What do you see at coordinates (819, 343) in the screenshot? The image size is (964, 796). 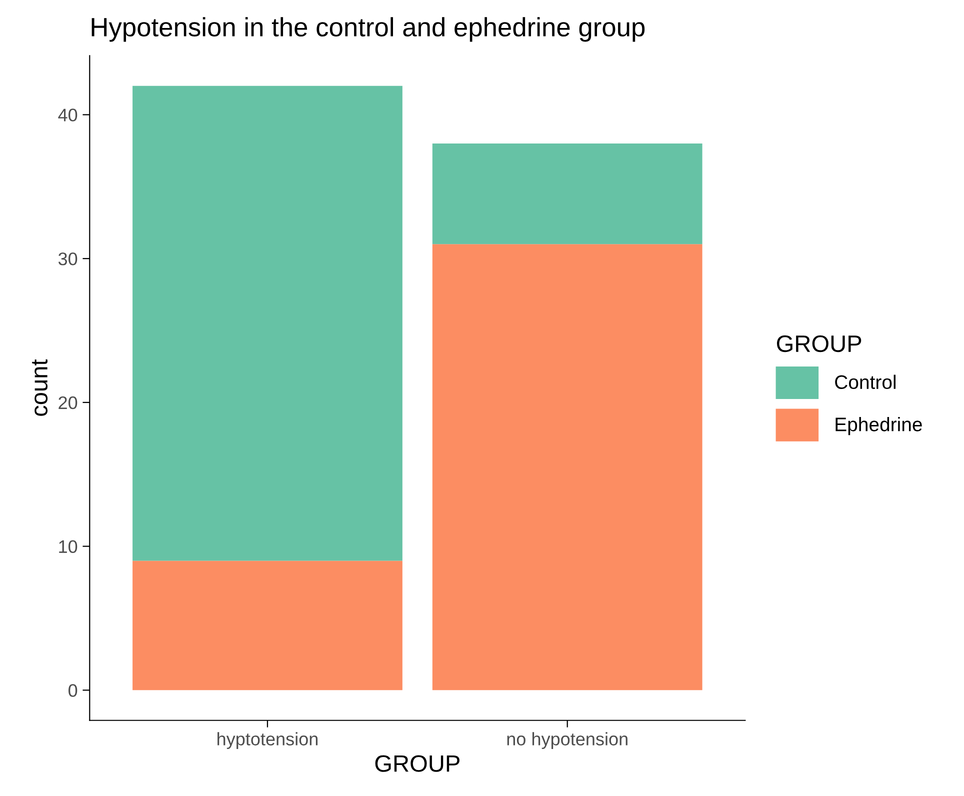 I see `legend-title: GROUP` at bounding box center [819, 343].